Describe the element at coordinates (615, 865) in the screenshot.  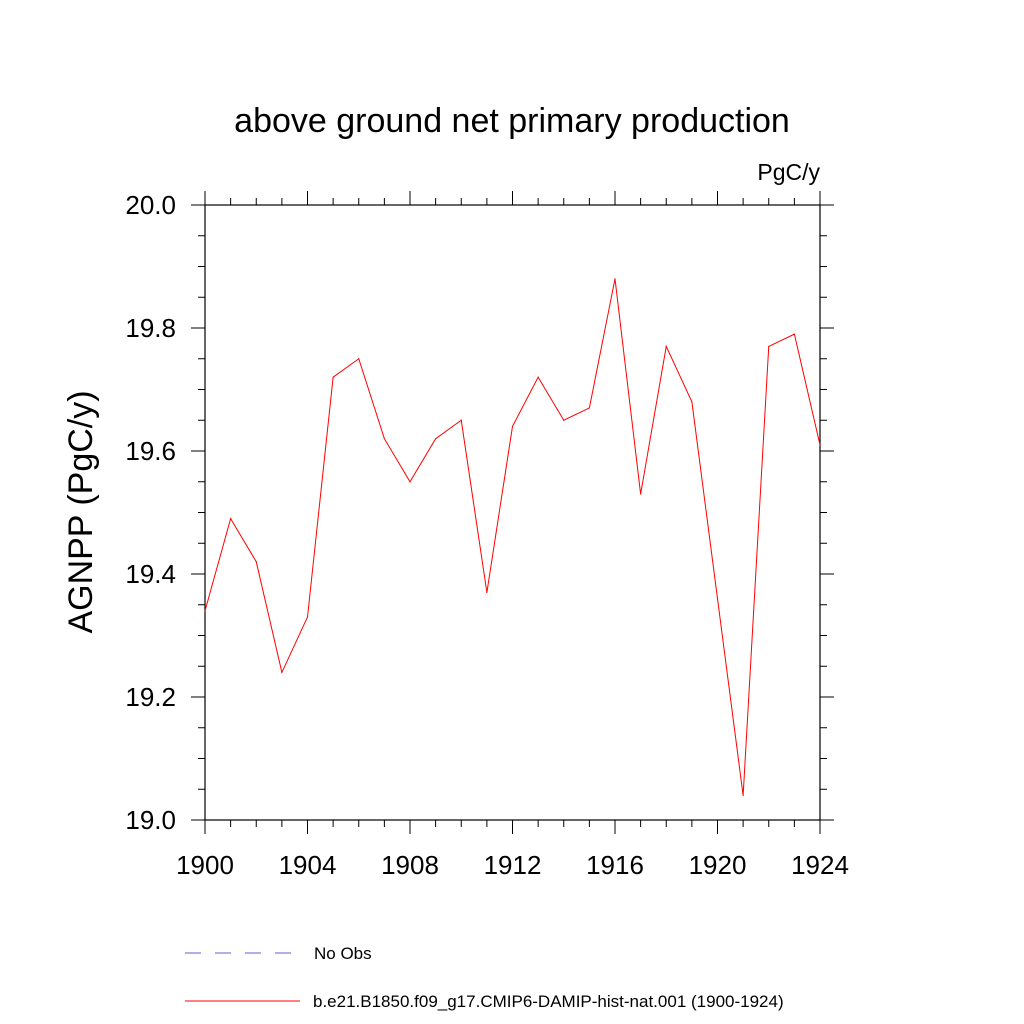
I see `x-tick-label: 1916` at that location.